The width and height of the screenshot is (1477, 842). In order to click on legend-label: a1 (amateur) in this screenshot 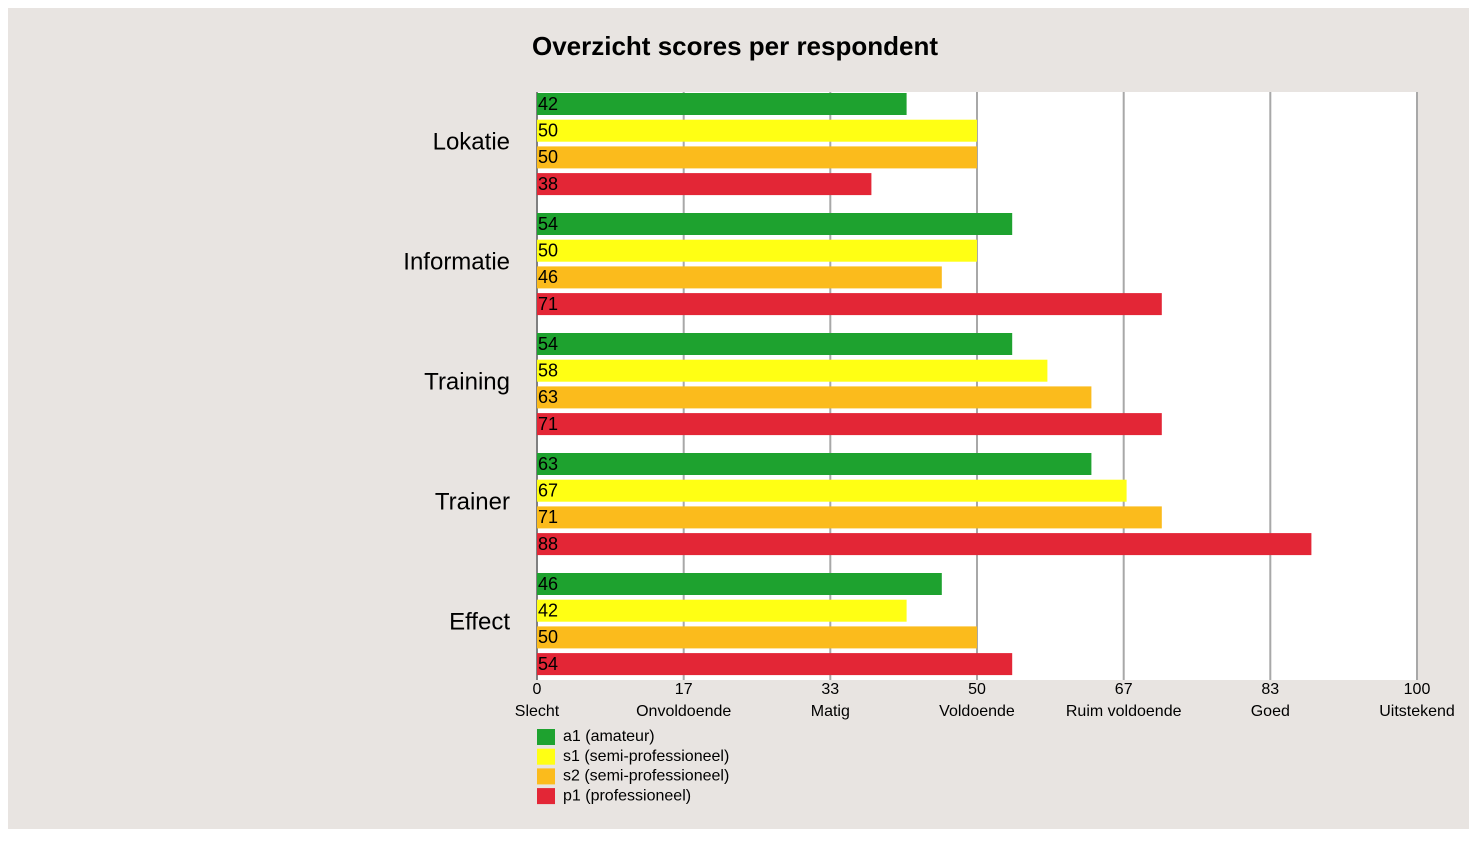, I will do `click(609, 736)`.